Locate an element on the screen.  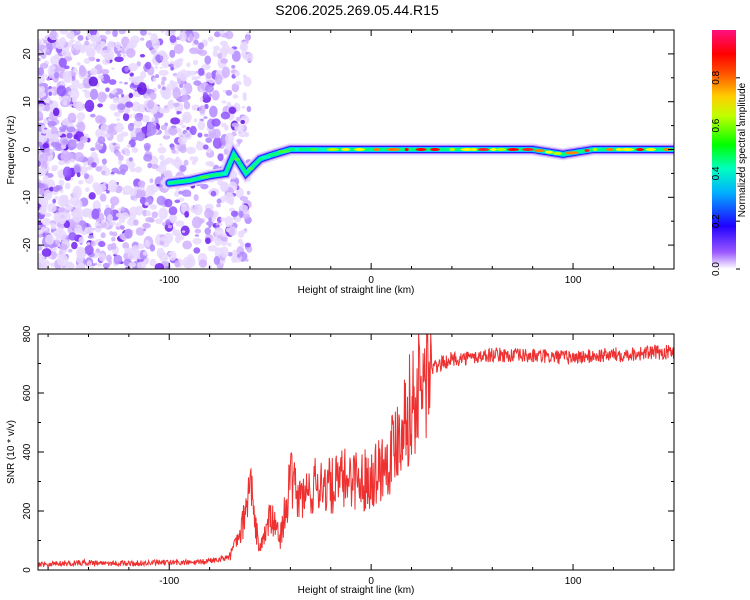
colorbar-tick-label: 0.0 is located at coordinates (716, 269).